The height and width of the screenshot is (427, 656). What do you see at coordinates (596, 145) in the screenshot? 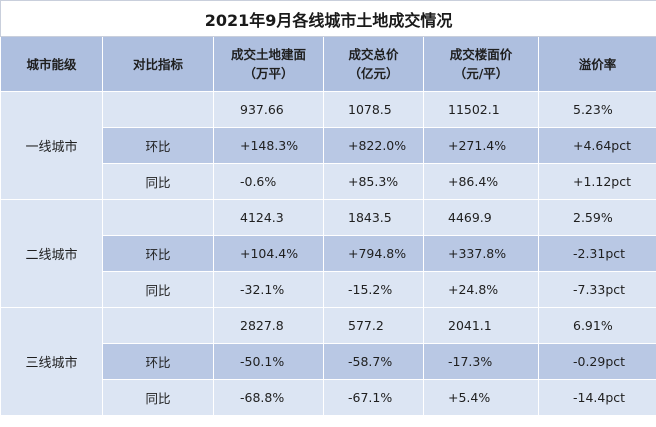
I see `value-cell: +4.64pct` at bounding box center [596, 145].